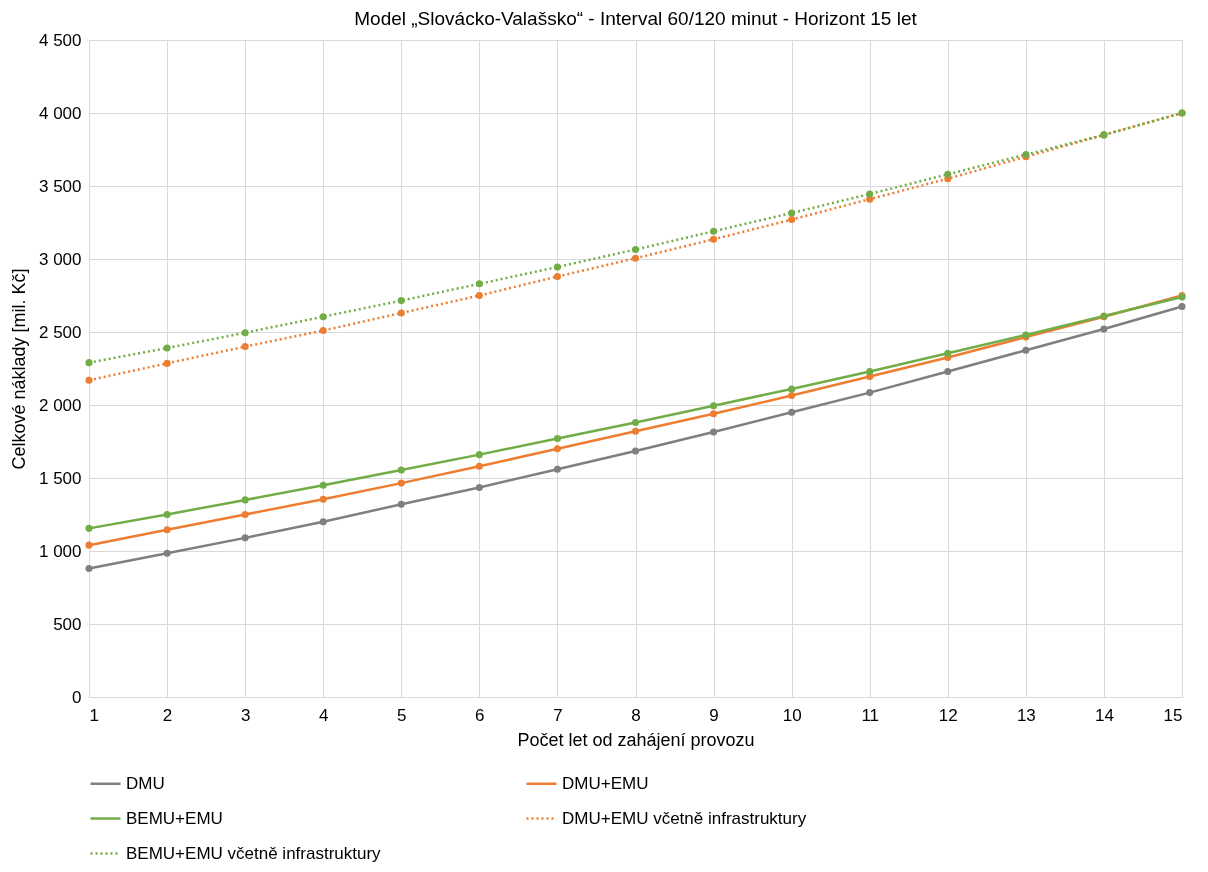 This screenshot has height=872, width=1208. I want to click on y-tick-label: 1 500, so click(60, 478).